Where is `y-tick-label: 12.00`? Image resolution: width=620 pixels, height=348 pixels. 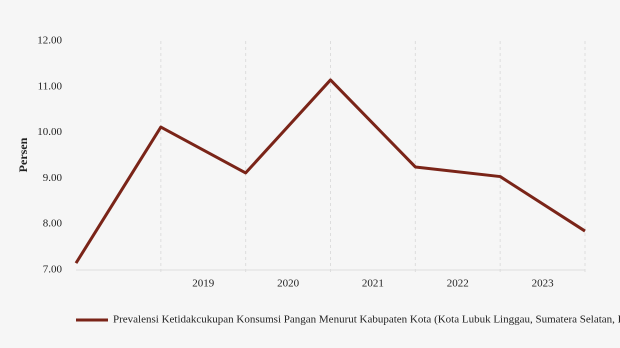
y-tick-label: 12.00 is located at coordinates (49, 41).